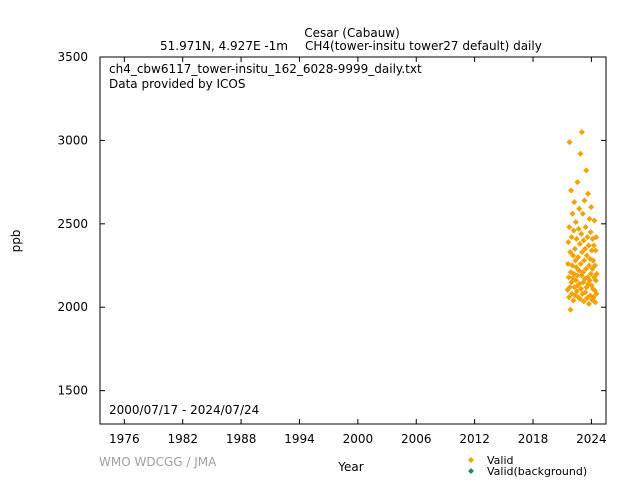 This screenshot has height=480, width=640. Describe the element at coordinates (184, 410) in the screenshot. I see `period-annotation: 2000/07/17 - 2024/07/24` at that location.